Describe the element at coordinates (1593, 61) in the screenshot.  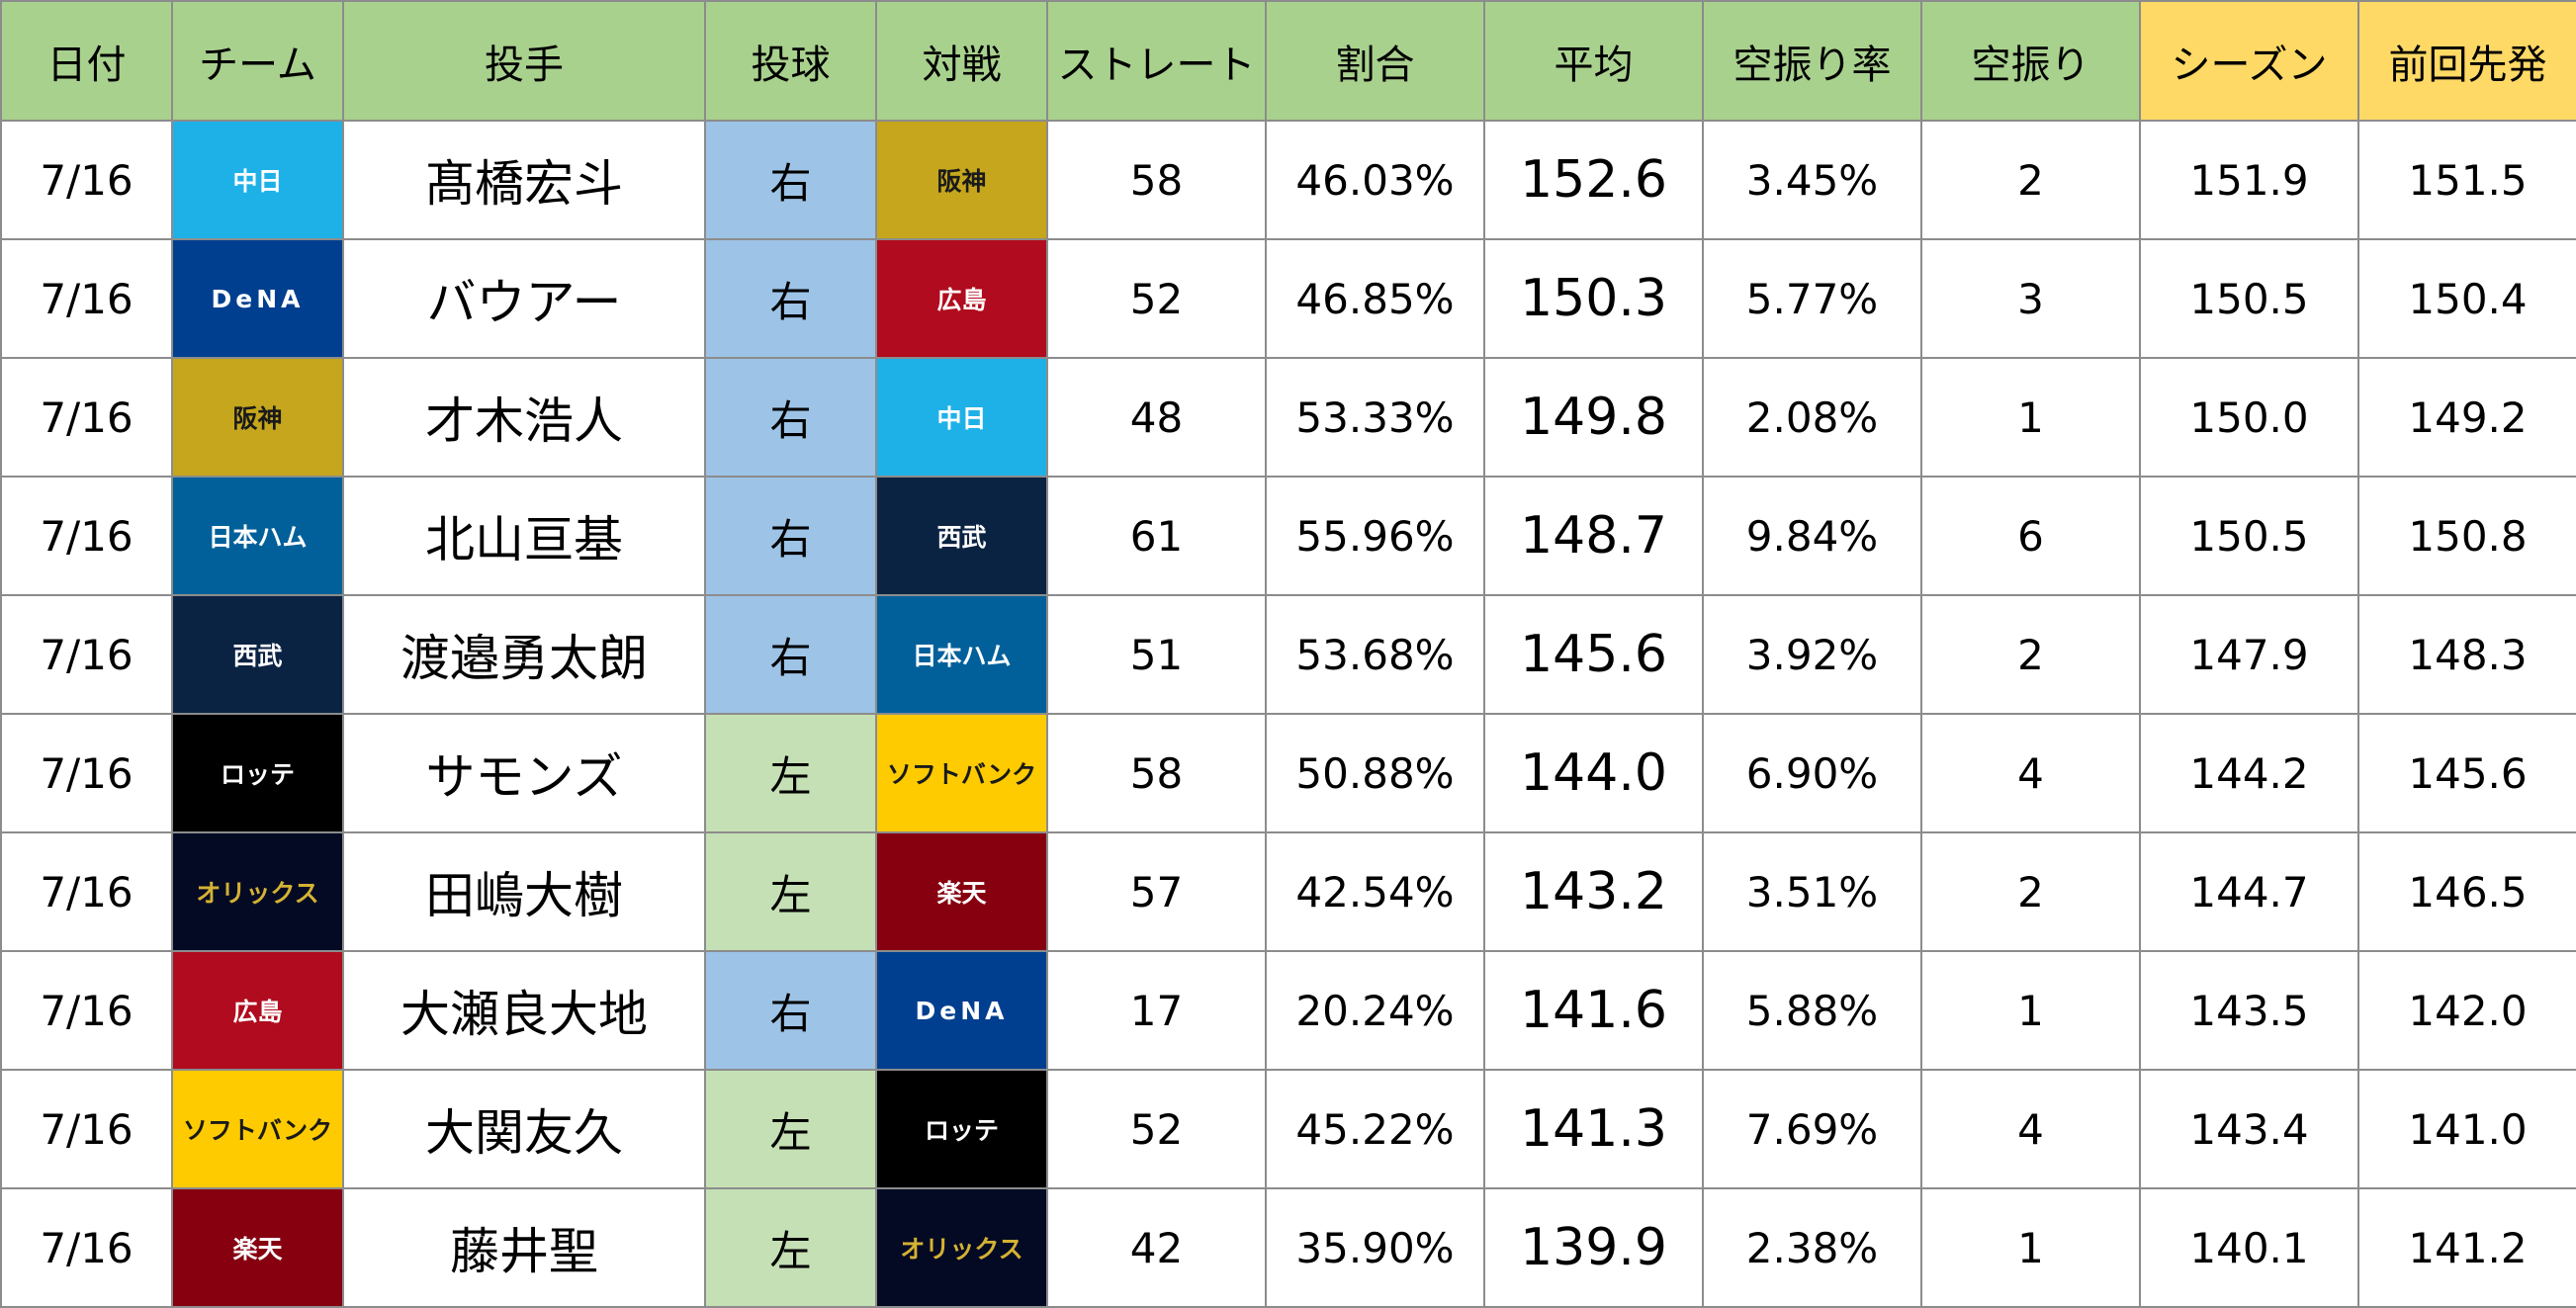
I see `header-average: 平均` at that location.